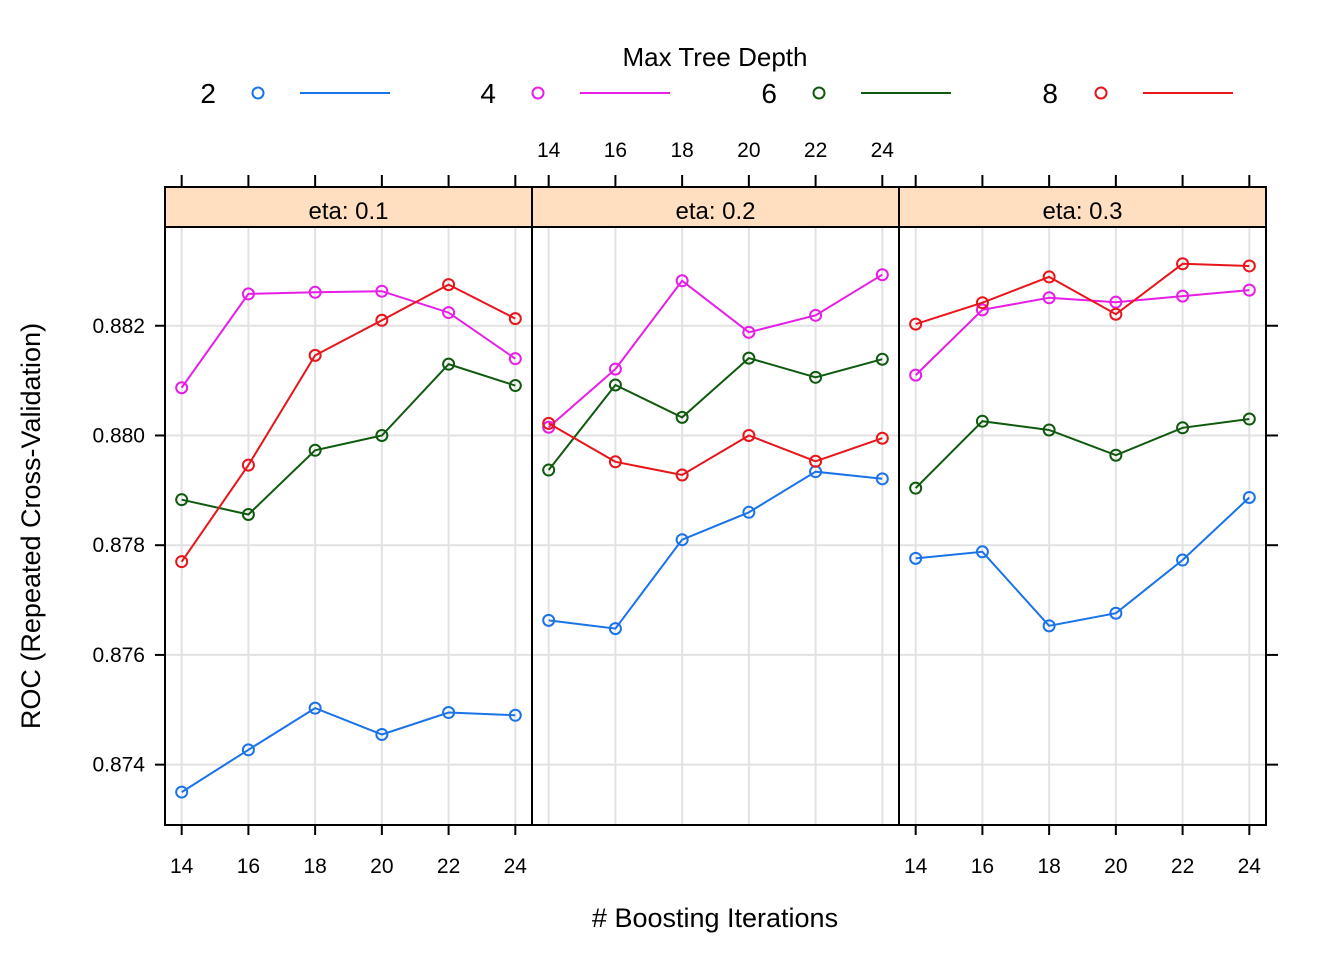 The height and width of the screenshot is (960, 1344). I want to click on y-tick-label: 0.878, so click(118, 545).